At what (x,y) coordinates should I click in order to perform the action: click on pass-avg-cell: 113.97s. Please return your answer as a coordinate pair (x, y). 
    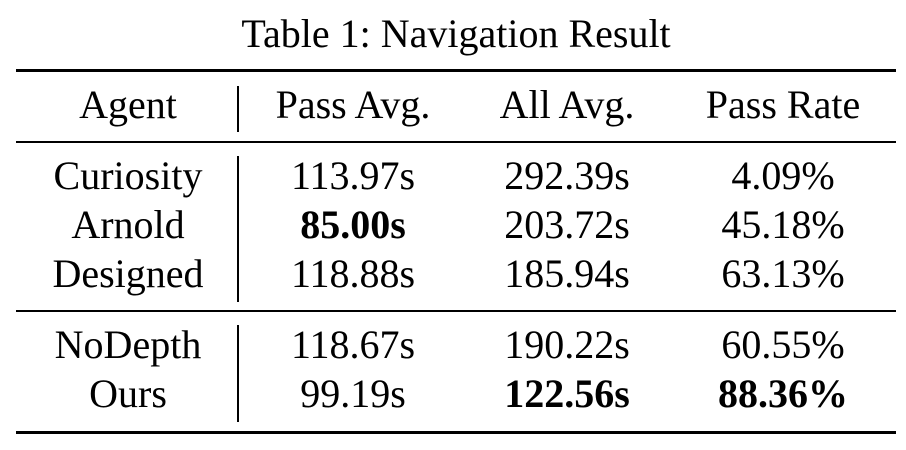
    Looking at the image, I should click on (353, 175).